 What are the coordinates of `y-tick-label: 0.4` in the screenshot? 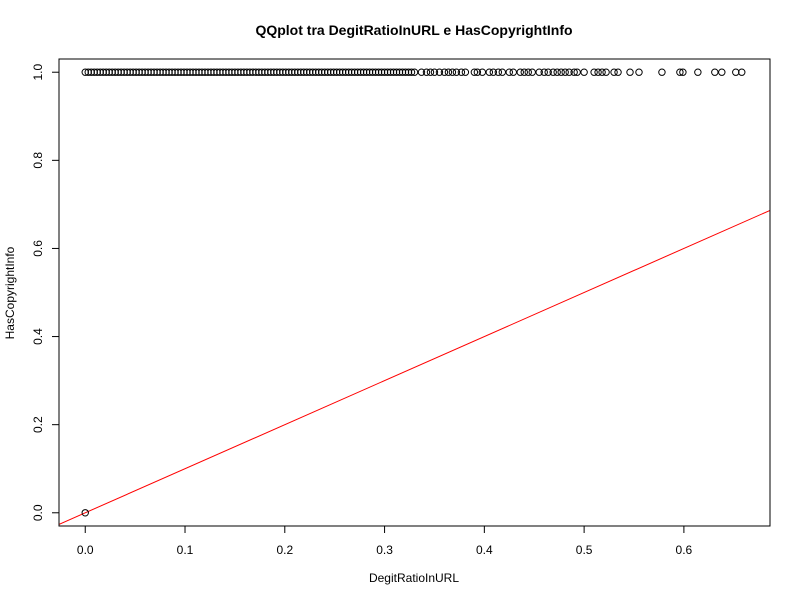 It's located at (38, 336).